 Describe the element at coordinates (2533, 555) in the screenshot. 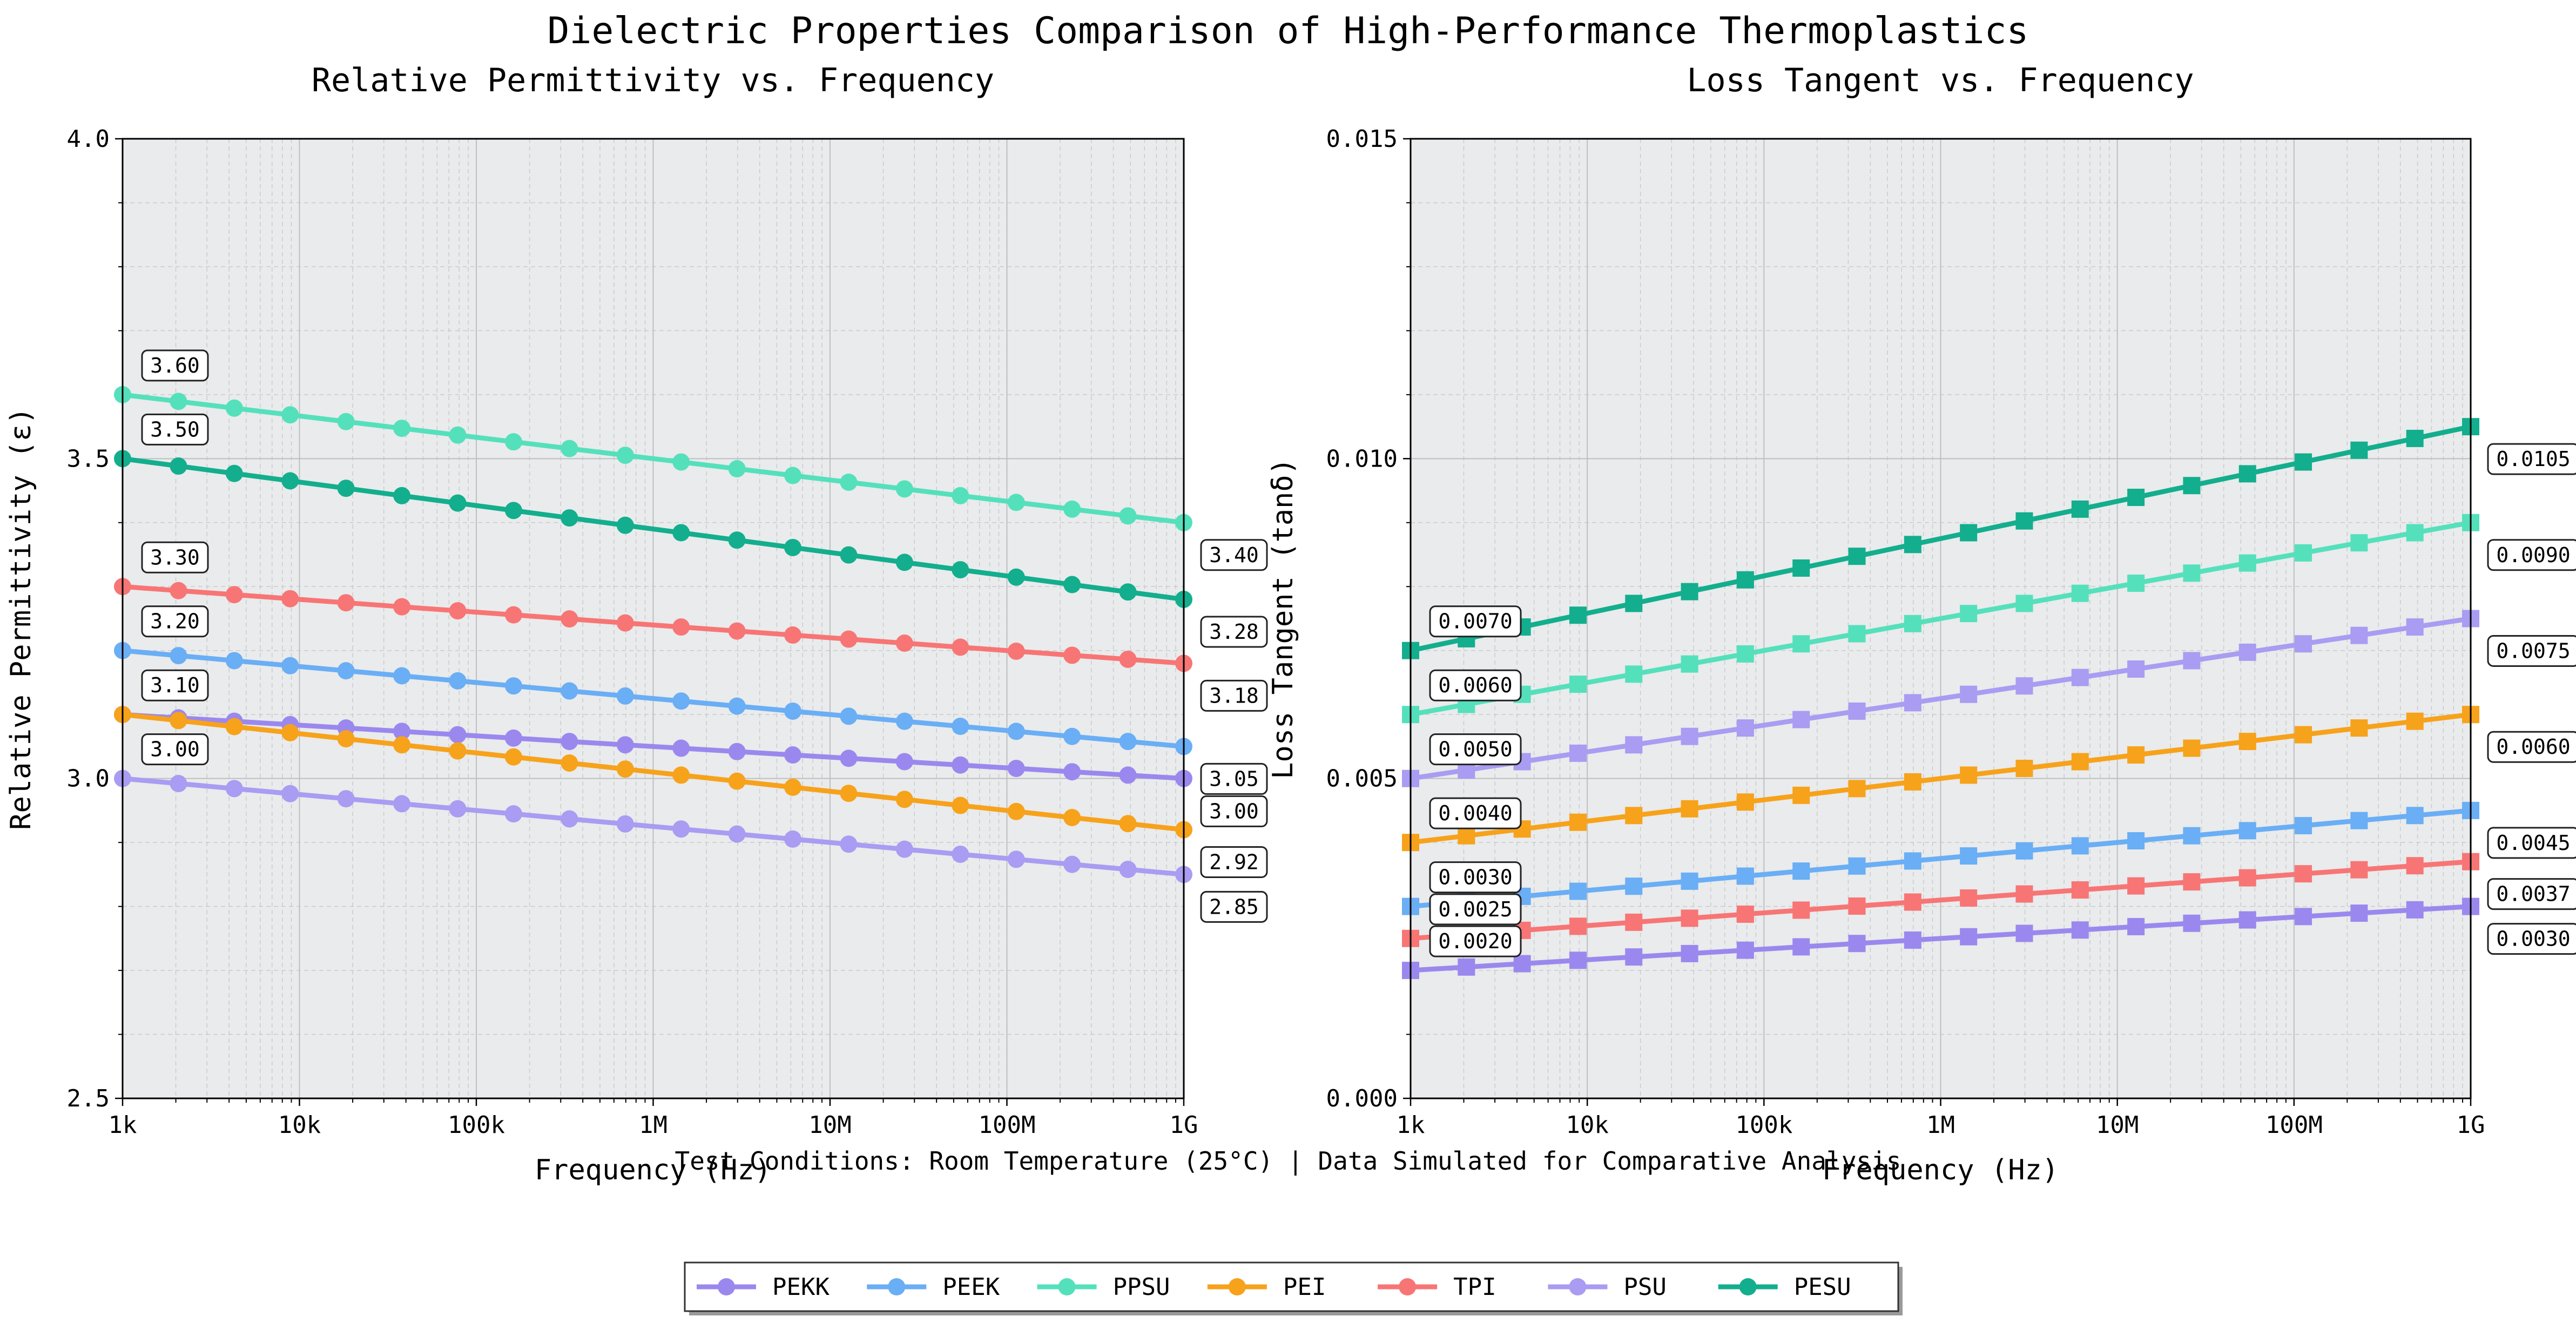

I see `end-label-ppsu: 0.0090` at that location.